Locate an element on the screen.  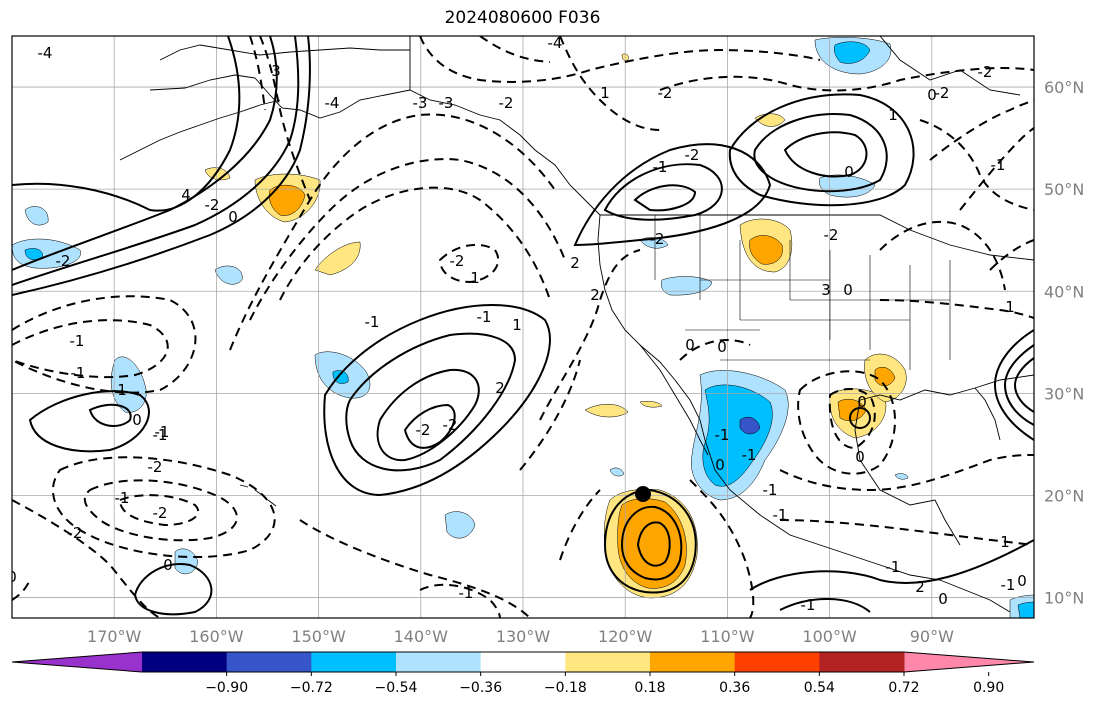
colorbar-tick-label: 0.54 is located at coordinates (819, 688).